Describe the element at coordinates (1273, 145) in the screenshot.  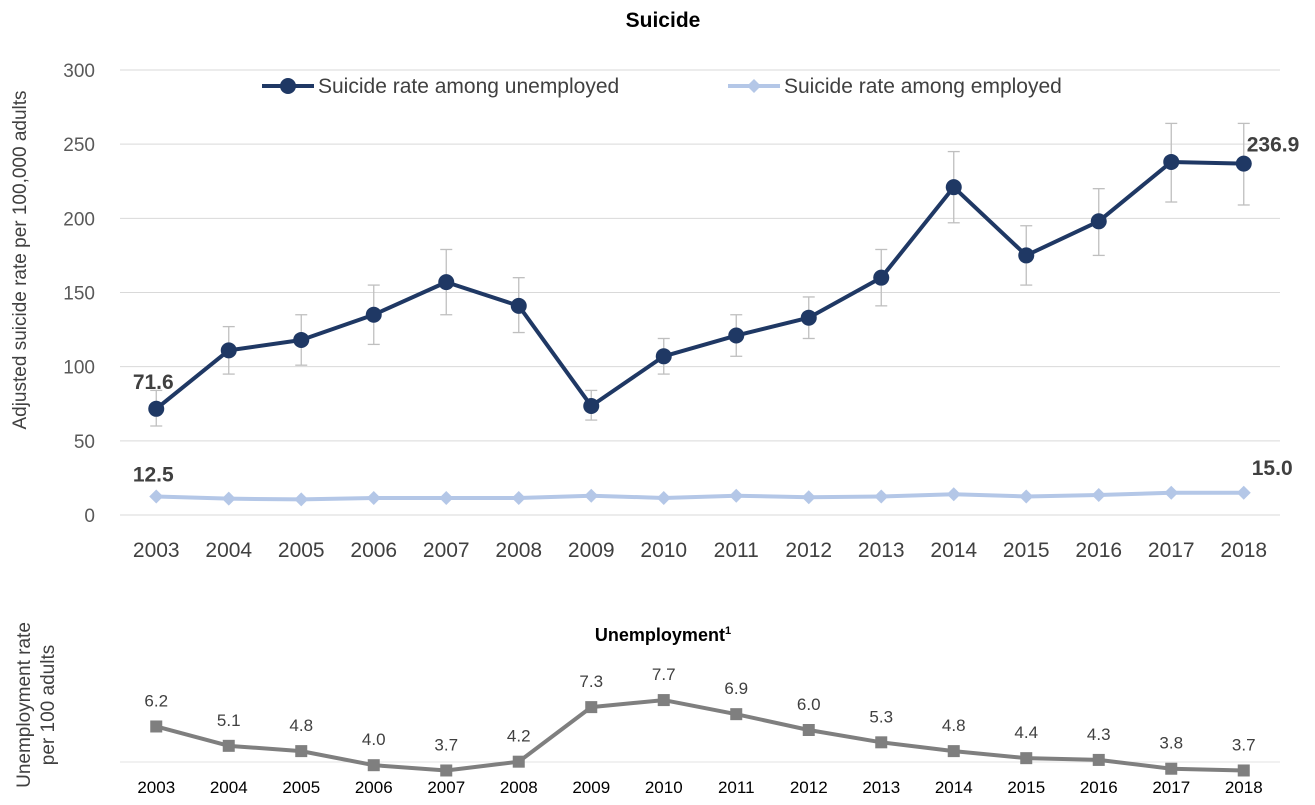
I see `data-label-annotation: 236.9` at that location.